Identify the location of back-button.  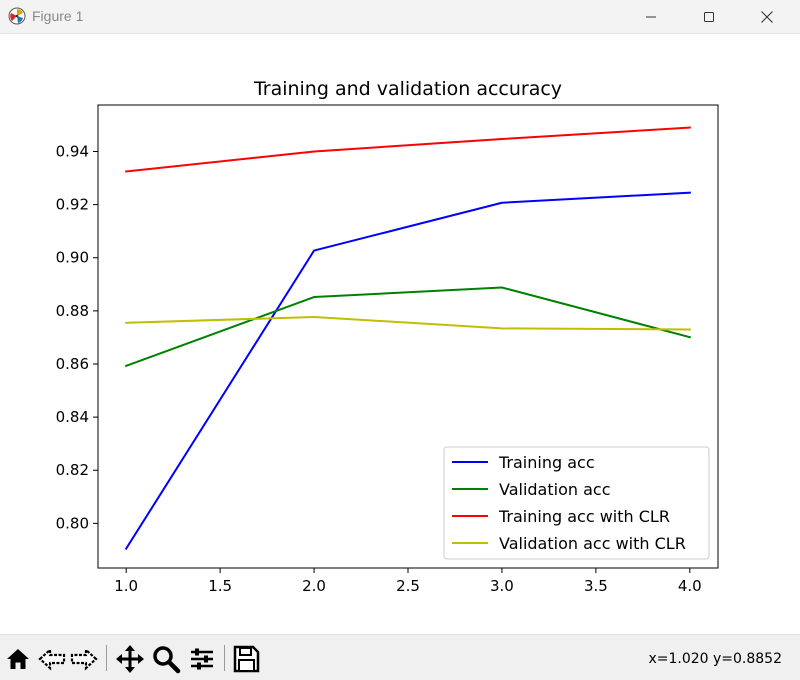
(52, 659).